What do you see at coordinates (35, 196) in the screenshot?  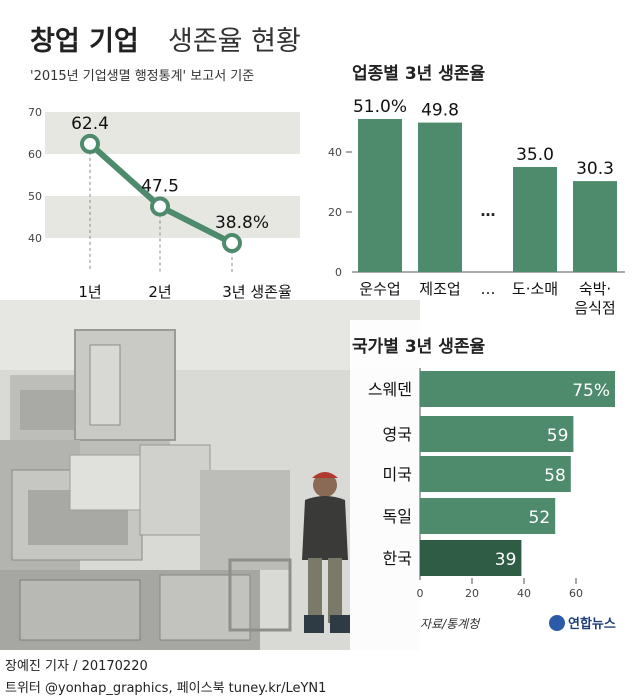 I see `y-tick-label: 50` at bounding box center [35, 196].